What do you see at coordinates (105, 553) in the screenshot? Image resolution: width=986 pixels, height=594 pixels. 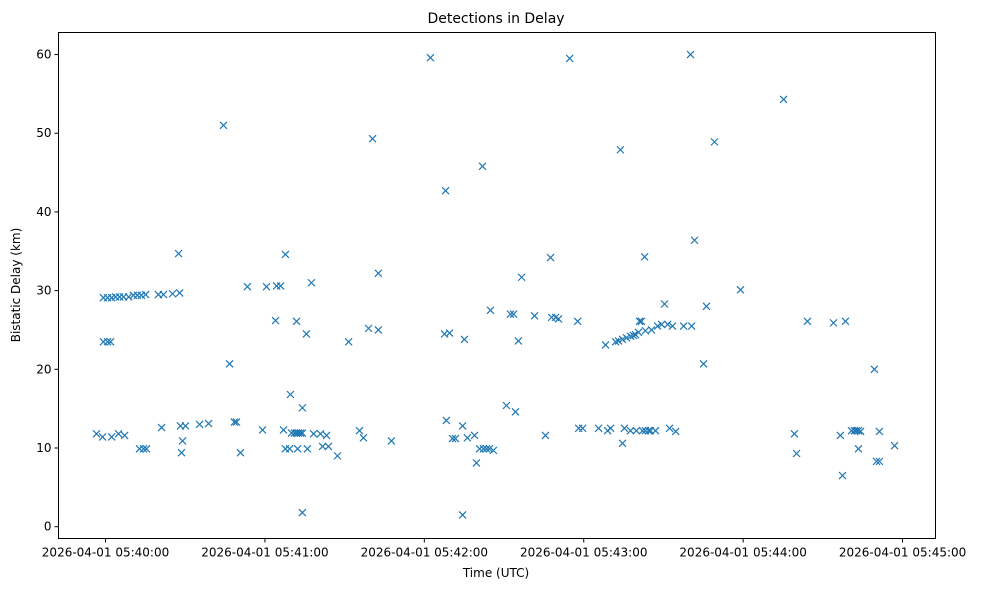 I see `x-tick-label: 2026-04-01 05:40:00` at bounding box center [105, 553].